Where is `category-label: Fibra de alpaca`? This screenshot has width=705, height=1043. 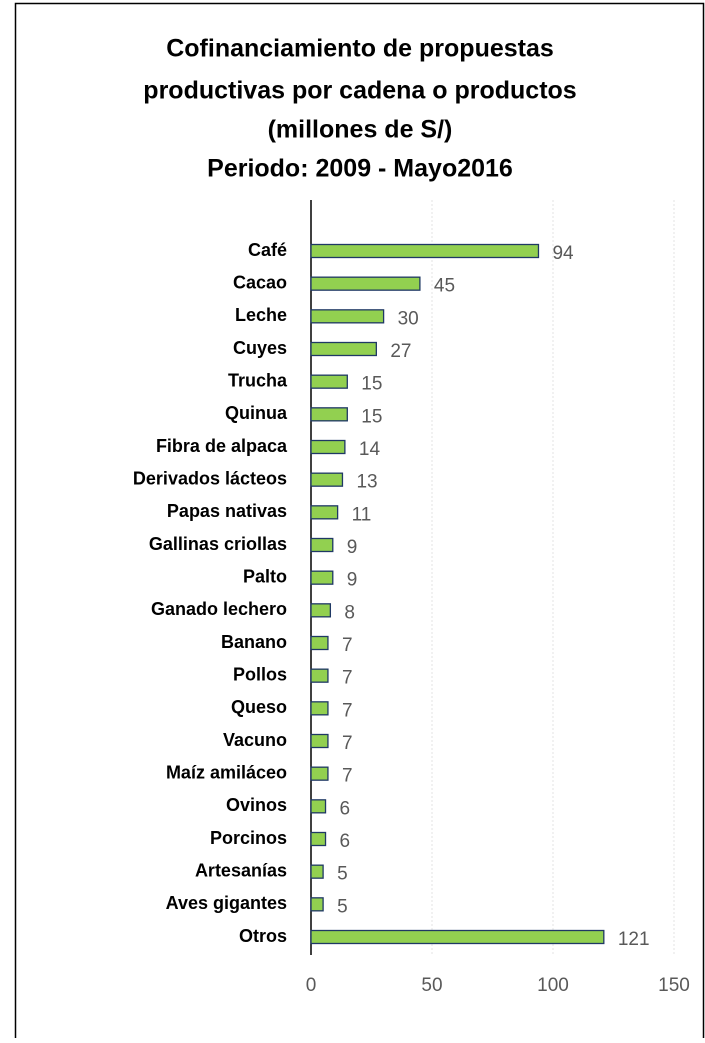
category-label: Fibra de alpaca is located at coordinates (222, 446).